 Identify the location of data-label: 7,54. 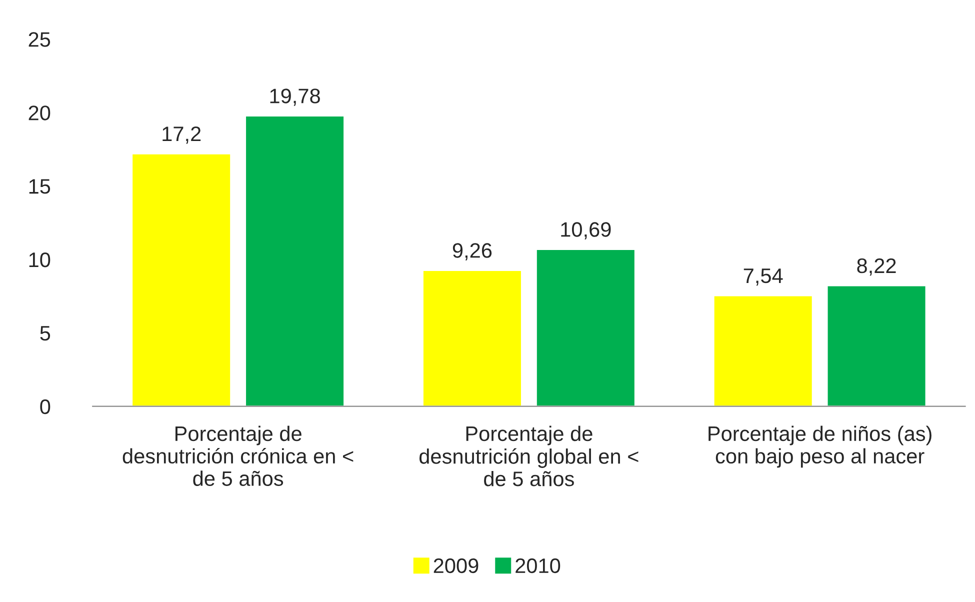
(763, 277).